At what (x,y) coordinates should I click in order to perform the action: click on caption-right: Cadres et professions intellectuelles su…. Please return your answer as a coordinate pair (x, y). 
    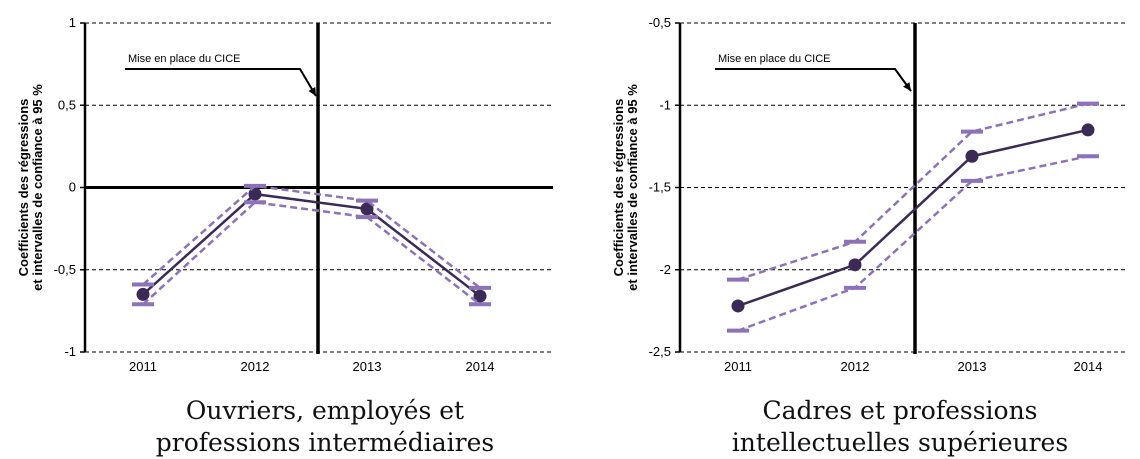
    Looking at the image, I should click on (900, 427).